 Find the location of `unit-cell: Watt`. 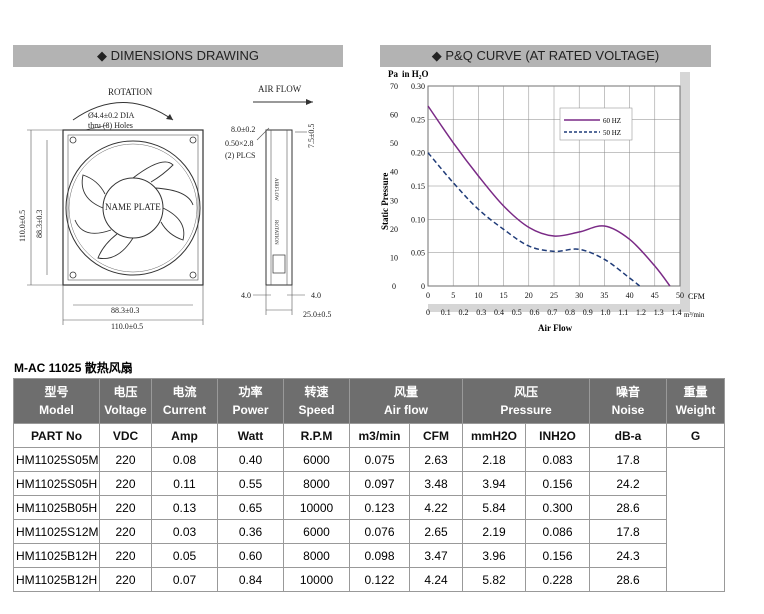

unit-cell: Watt is located at coordinates (250, 435).